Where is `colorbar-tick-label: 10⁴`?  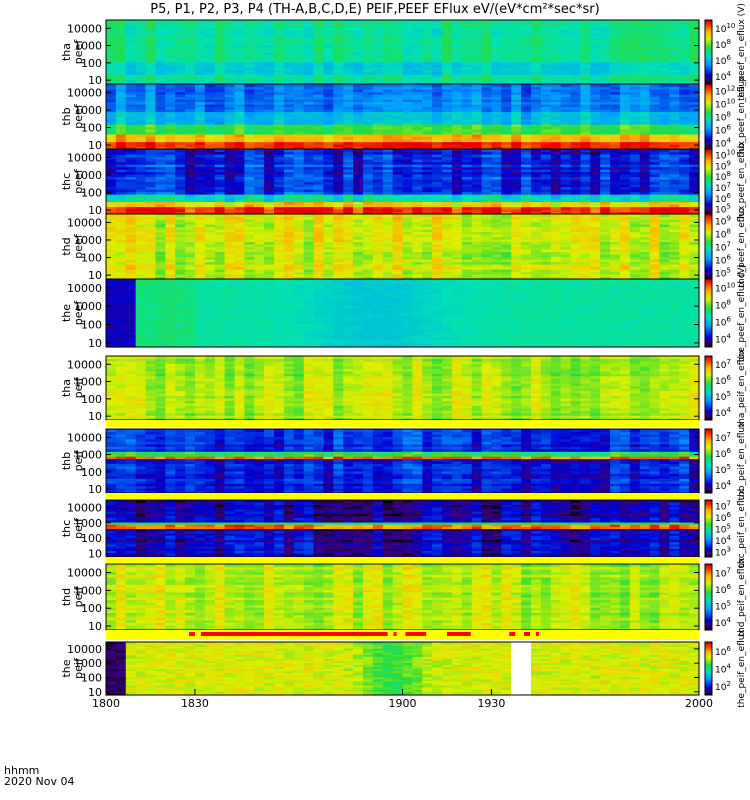
colorbar-tick-label: 10⁴ is located at coordinates (723, 76).